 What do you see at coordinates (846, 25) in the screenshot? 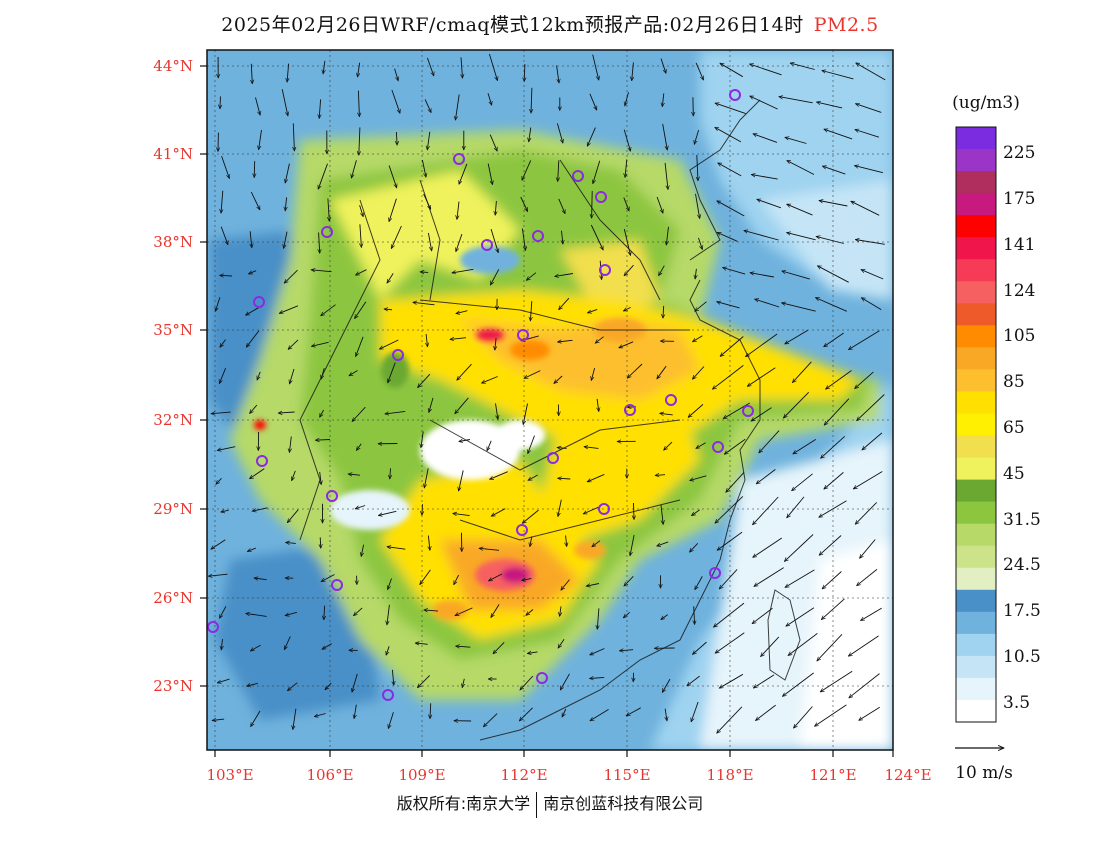
I see `title-pollutant: PM2.5` at bounding box center [846, 25].